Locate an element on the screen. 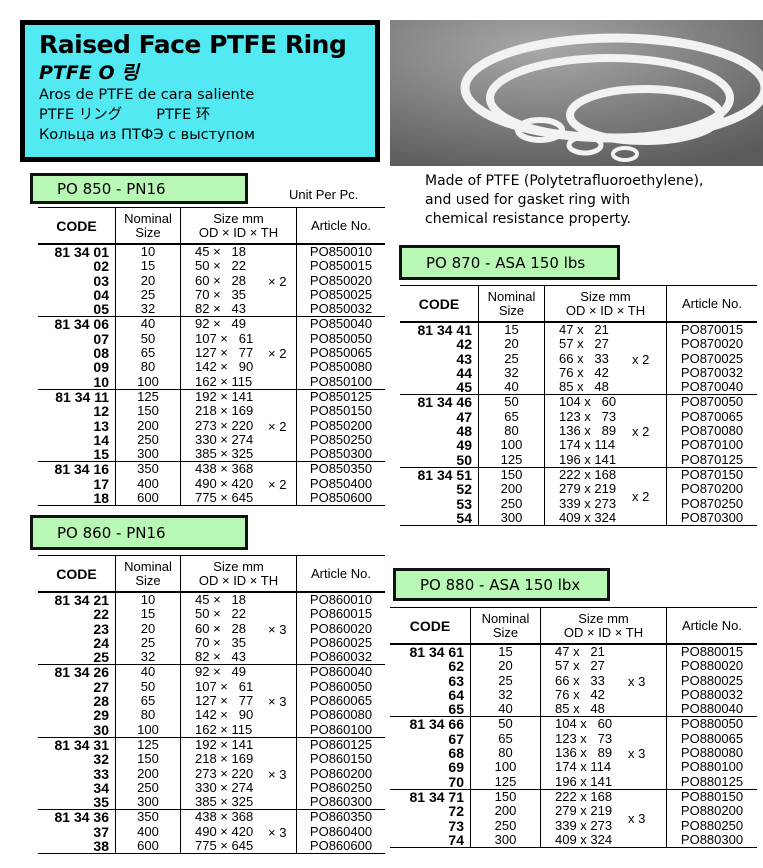 This screenshot has width=763, height=868. table-row: 54 300 409 x 324 PO870300 is located at coordinates (578, 517).